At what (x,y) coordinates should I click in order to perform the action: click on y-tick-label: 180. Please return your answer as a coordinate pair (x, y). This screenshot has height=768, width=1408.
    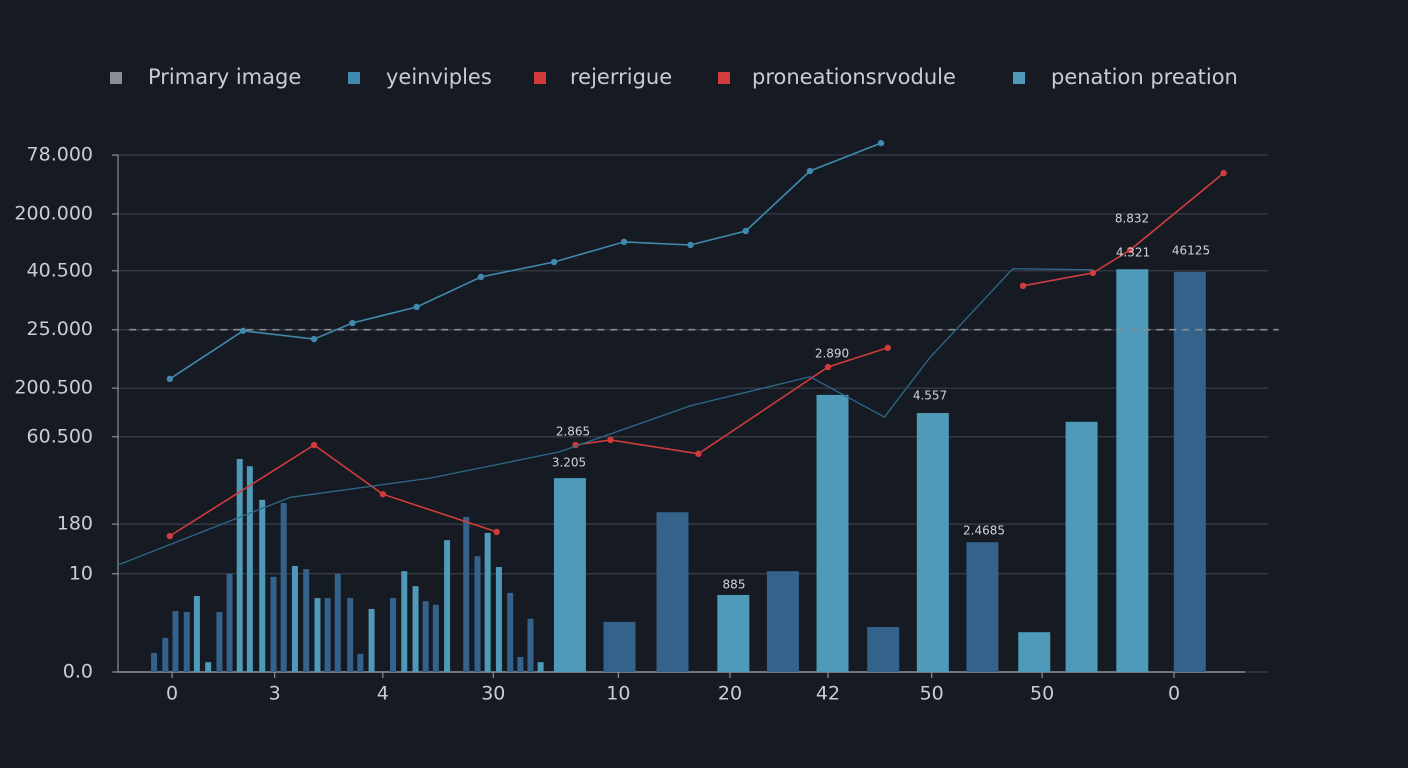
    Looking at the image, I should click on (75, 524).